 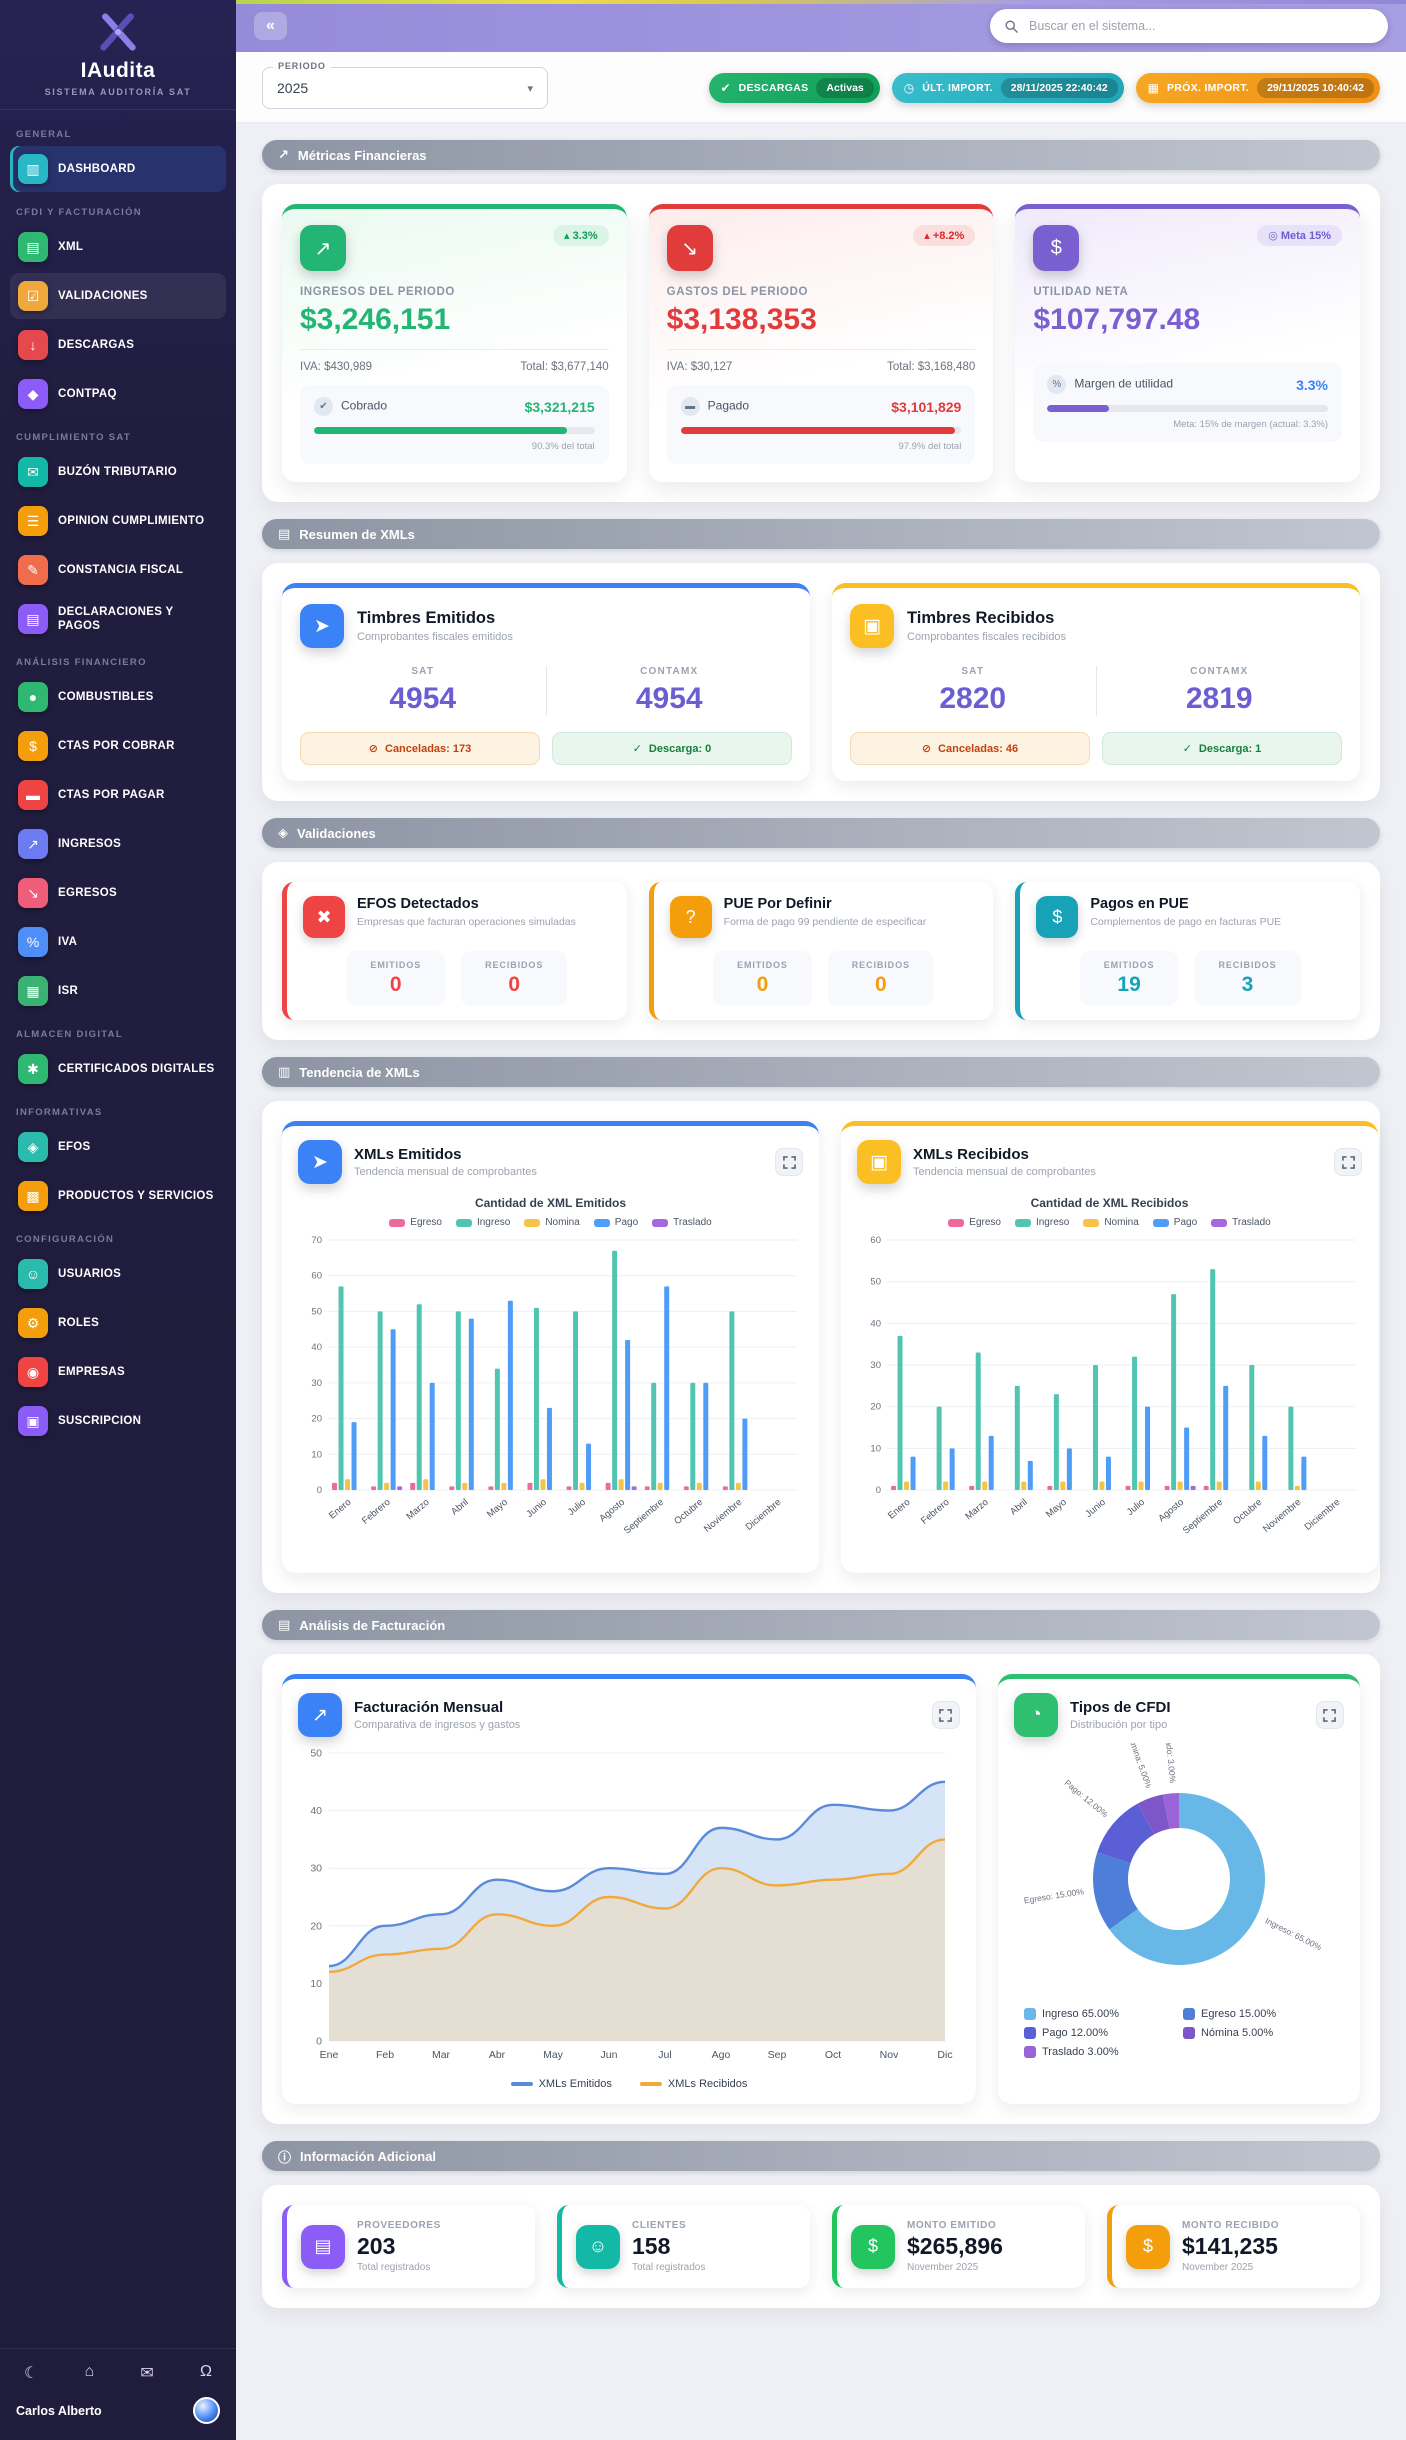 I want to click on metric-iva: IVA: $430,989, so click(x=336, y=367).